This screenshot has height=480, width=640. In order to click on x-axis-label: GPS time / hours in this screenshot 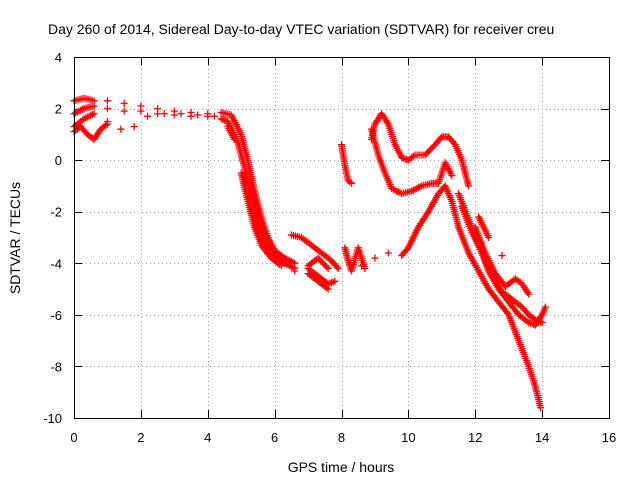, I will do `click(341, 467)`.